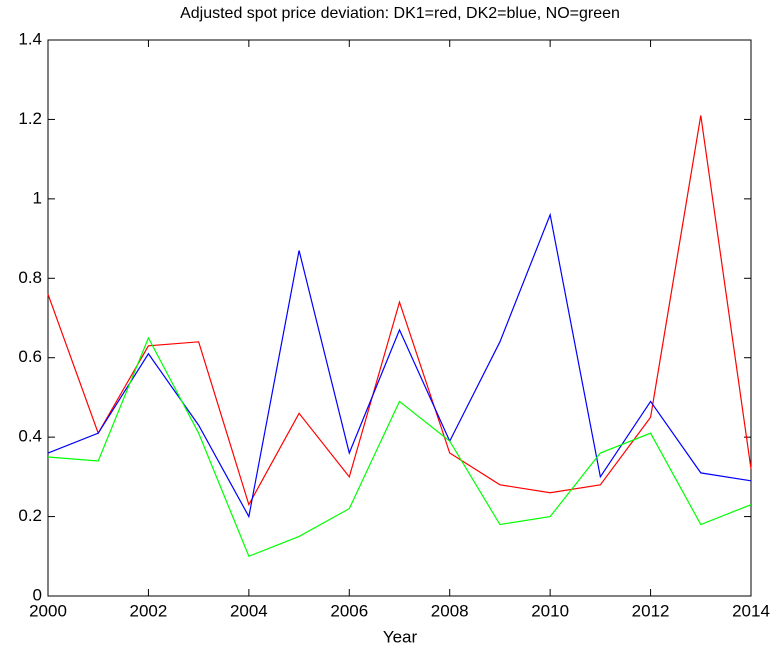  Describe the element at coordinates (48, 610) in the screenshot. I see `x-tick-label: 2000` at that location.